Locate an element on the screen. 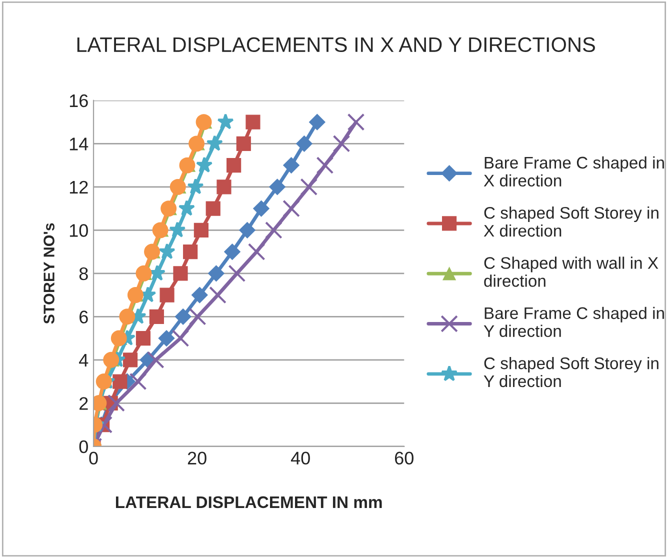 The height and width of the screenshot is (558, 668). y-tick-label: 4 is located at coordinates (83, 360).